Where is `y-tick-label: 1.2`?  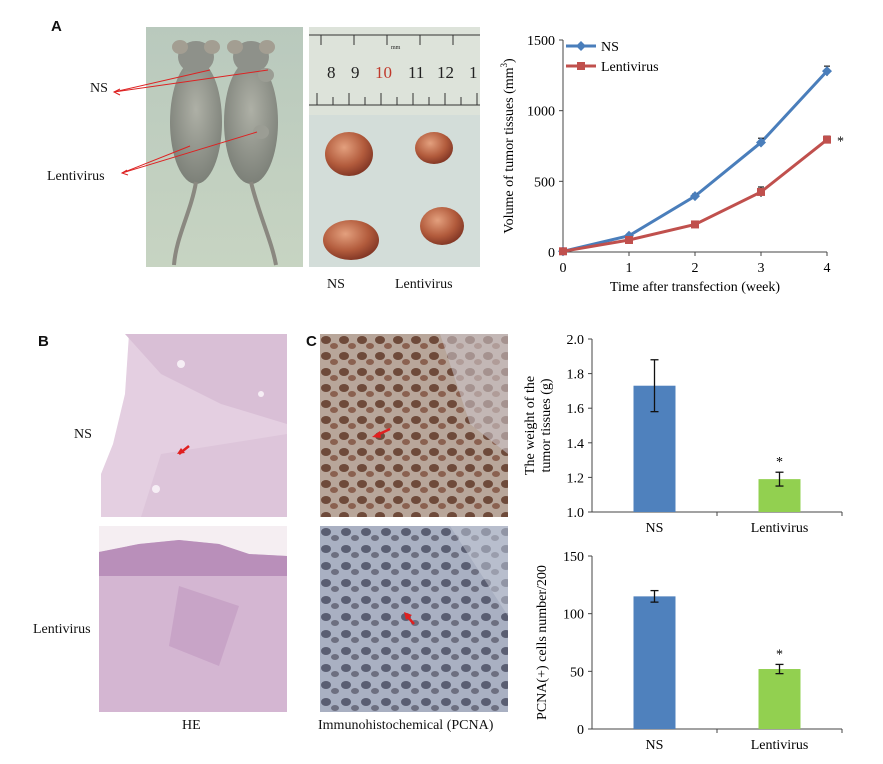 y-tick-label: 1.2 is located at coordinates (576, 478).